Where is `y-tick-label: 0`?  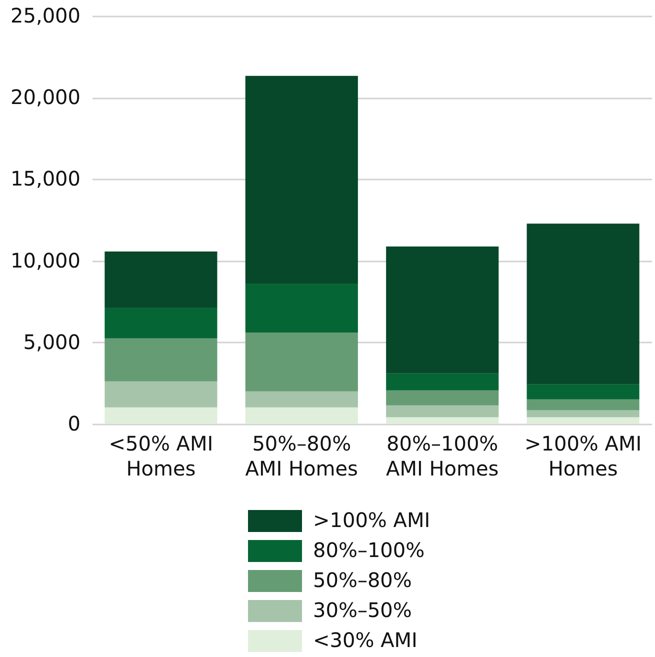
y-tick-label: 0 is located at coordinates (74, 424).